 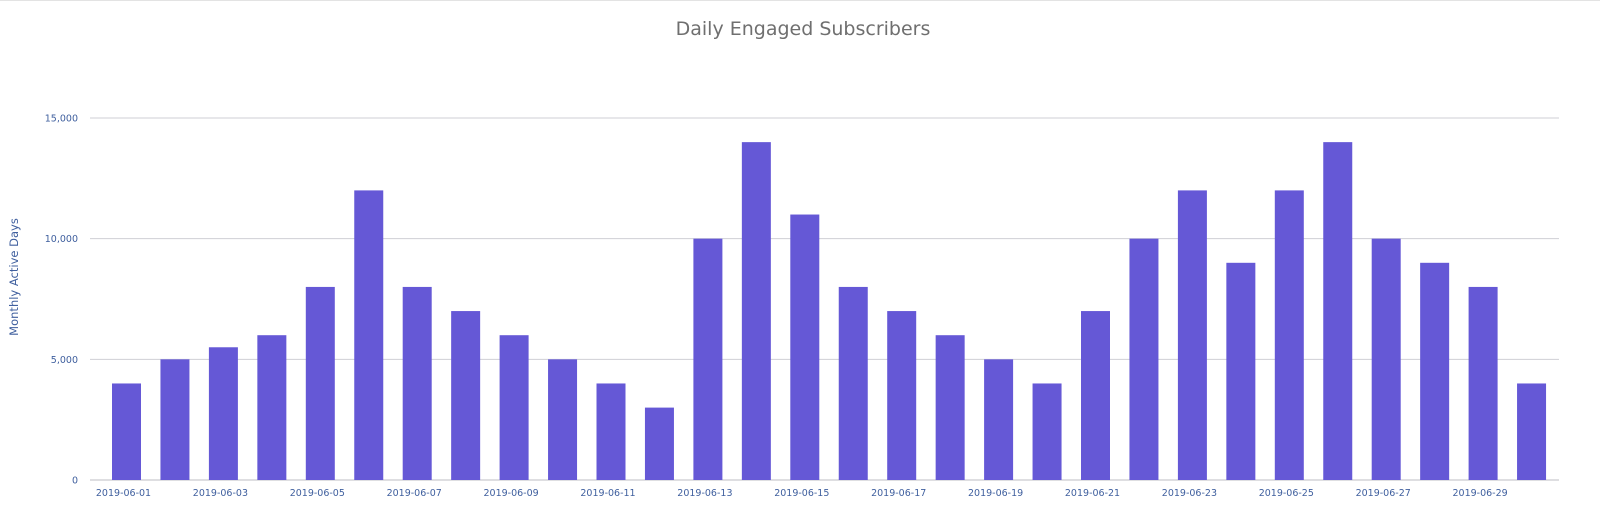 What do you see at coordinates (61, 300) in the screenshot?
I see `y-axis-ticks: 0 5,000 10,000 15,000` at bounding box center [61, 300].